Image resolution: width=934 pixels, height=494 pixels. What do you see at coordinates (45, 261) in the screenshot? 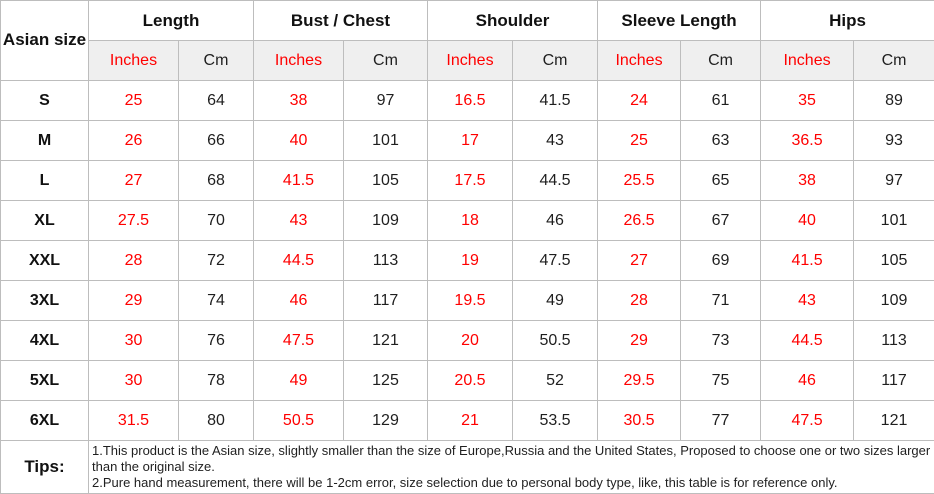
I see `size-label: XXL` at bounding box center [45, 261].